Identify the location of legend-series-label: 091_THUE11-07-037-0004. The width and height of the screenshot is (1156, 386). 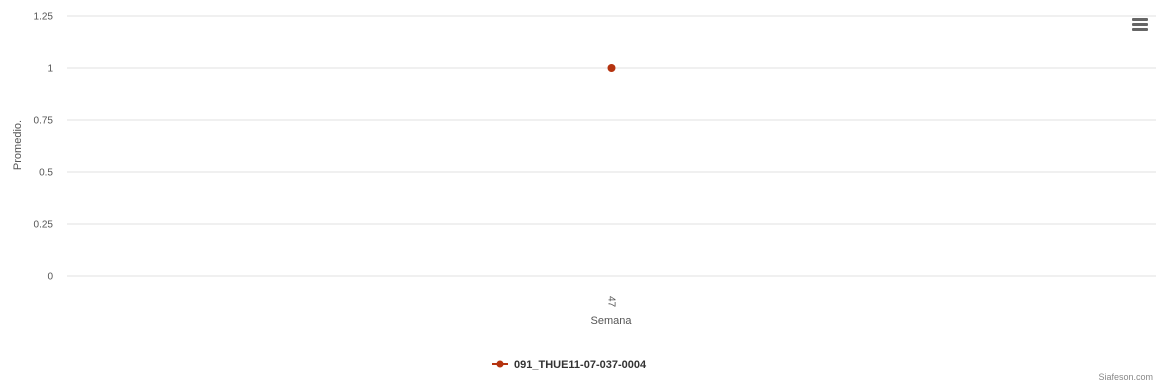
(580, 365).